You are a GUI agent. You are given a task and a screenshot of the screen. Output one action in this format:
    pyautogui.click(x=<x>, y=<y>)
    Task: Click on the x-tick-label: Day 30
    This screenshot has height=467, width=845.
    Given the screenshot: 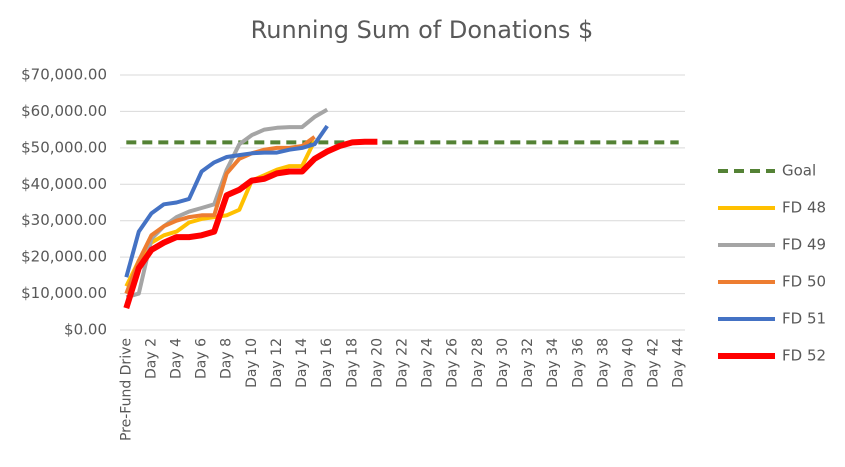 What is the action you would take?
    pyautogui.click(x=503, y=363)
    